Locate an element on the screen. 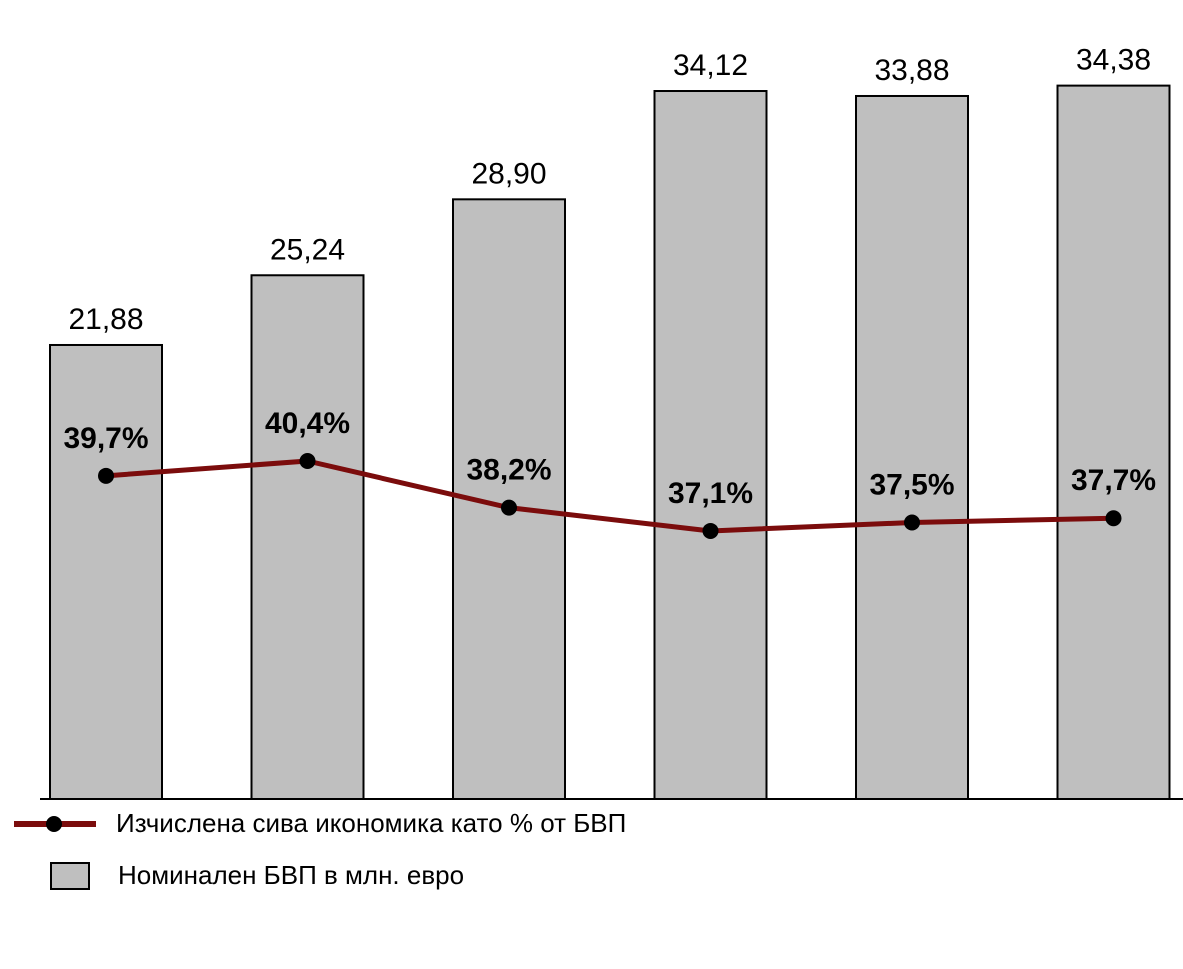 The width and height of the screenshot is (1183, 969). line-point-2008 is located at coordinates (710, 530).